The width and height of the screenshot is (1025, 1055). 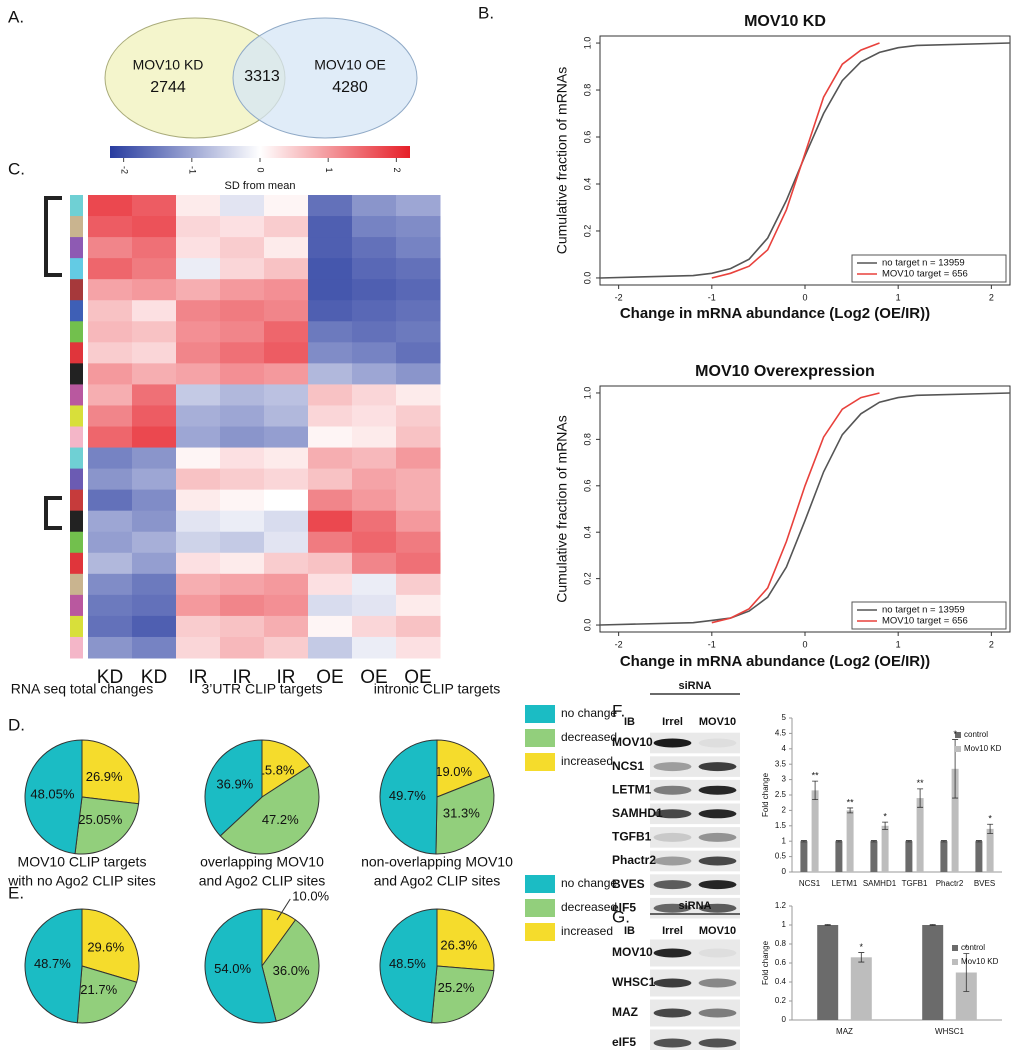 What do you see at coordinates (587, 625) in the screenshot?
I see `y-tick-label: 0.0` at bounding box center [587, 625].